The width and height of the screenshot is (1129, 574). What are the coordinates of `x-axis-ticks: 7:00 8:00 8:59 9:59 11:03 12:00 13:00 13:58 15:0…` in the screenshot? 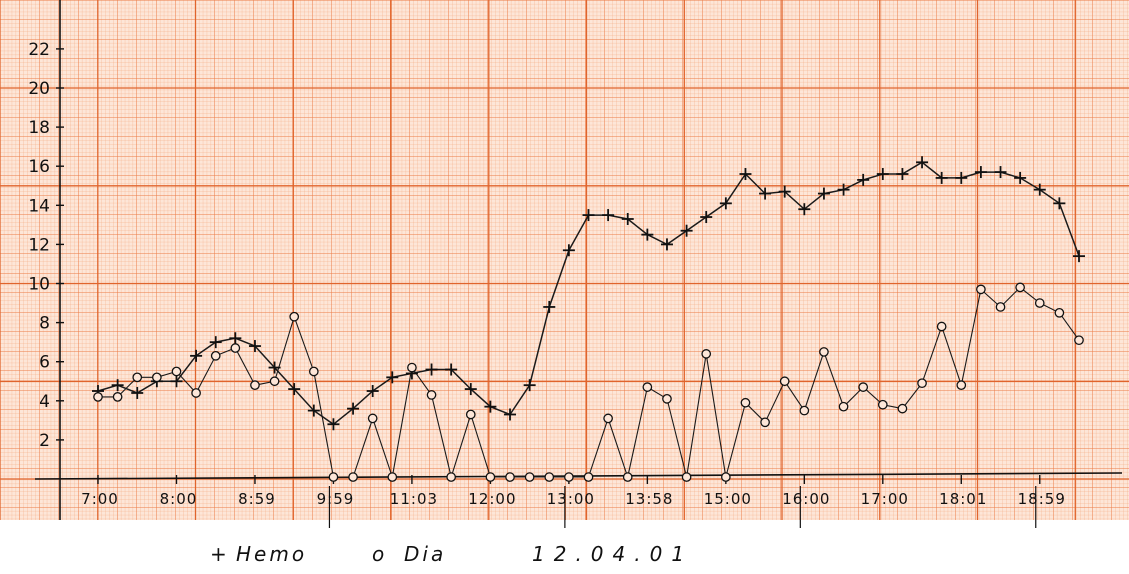 It's located at (573, 501).